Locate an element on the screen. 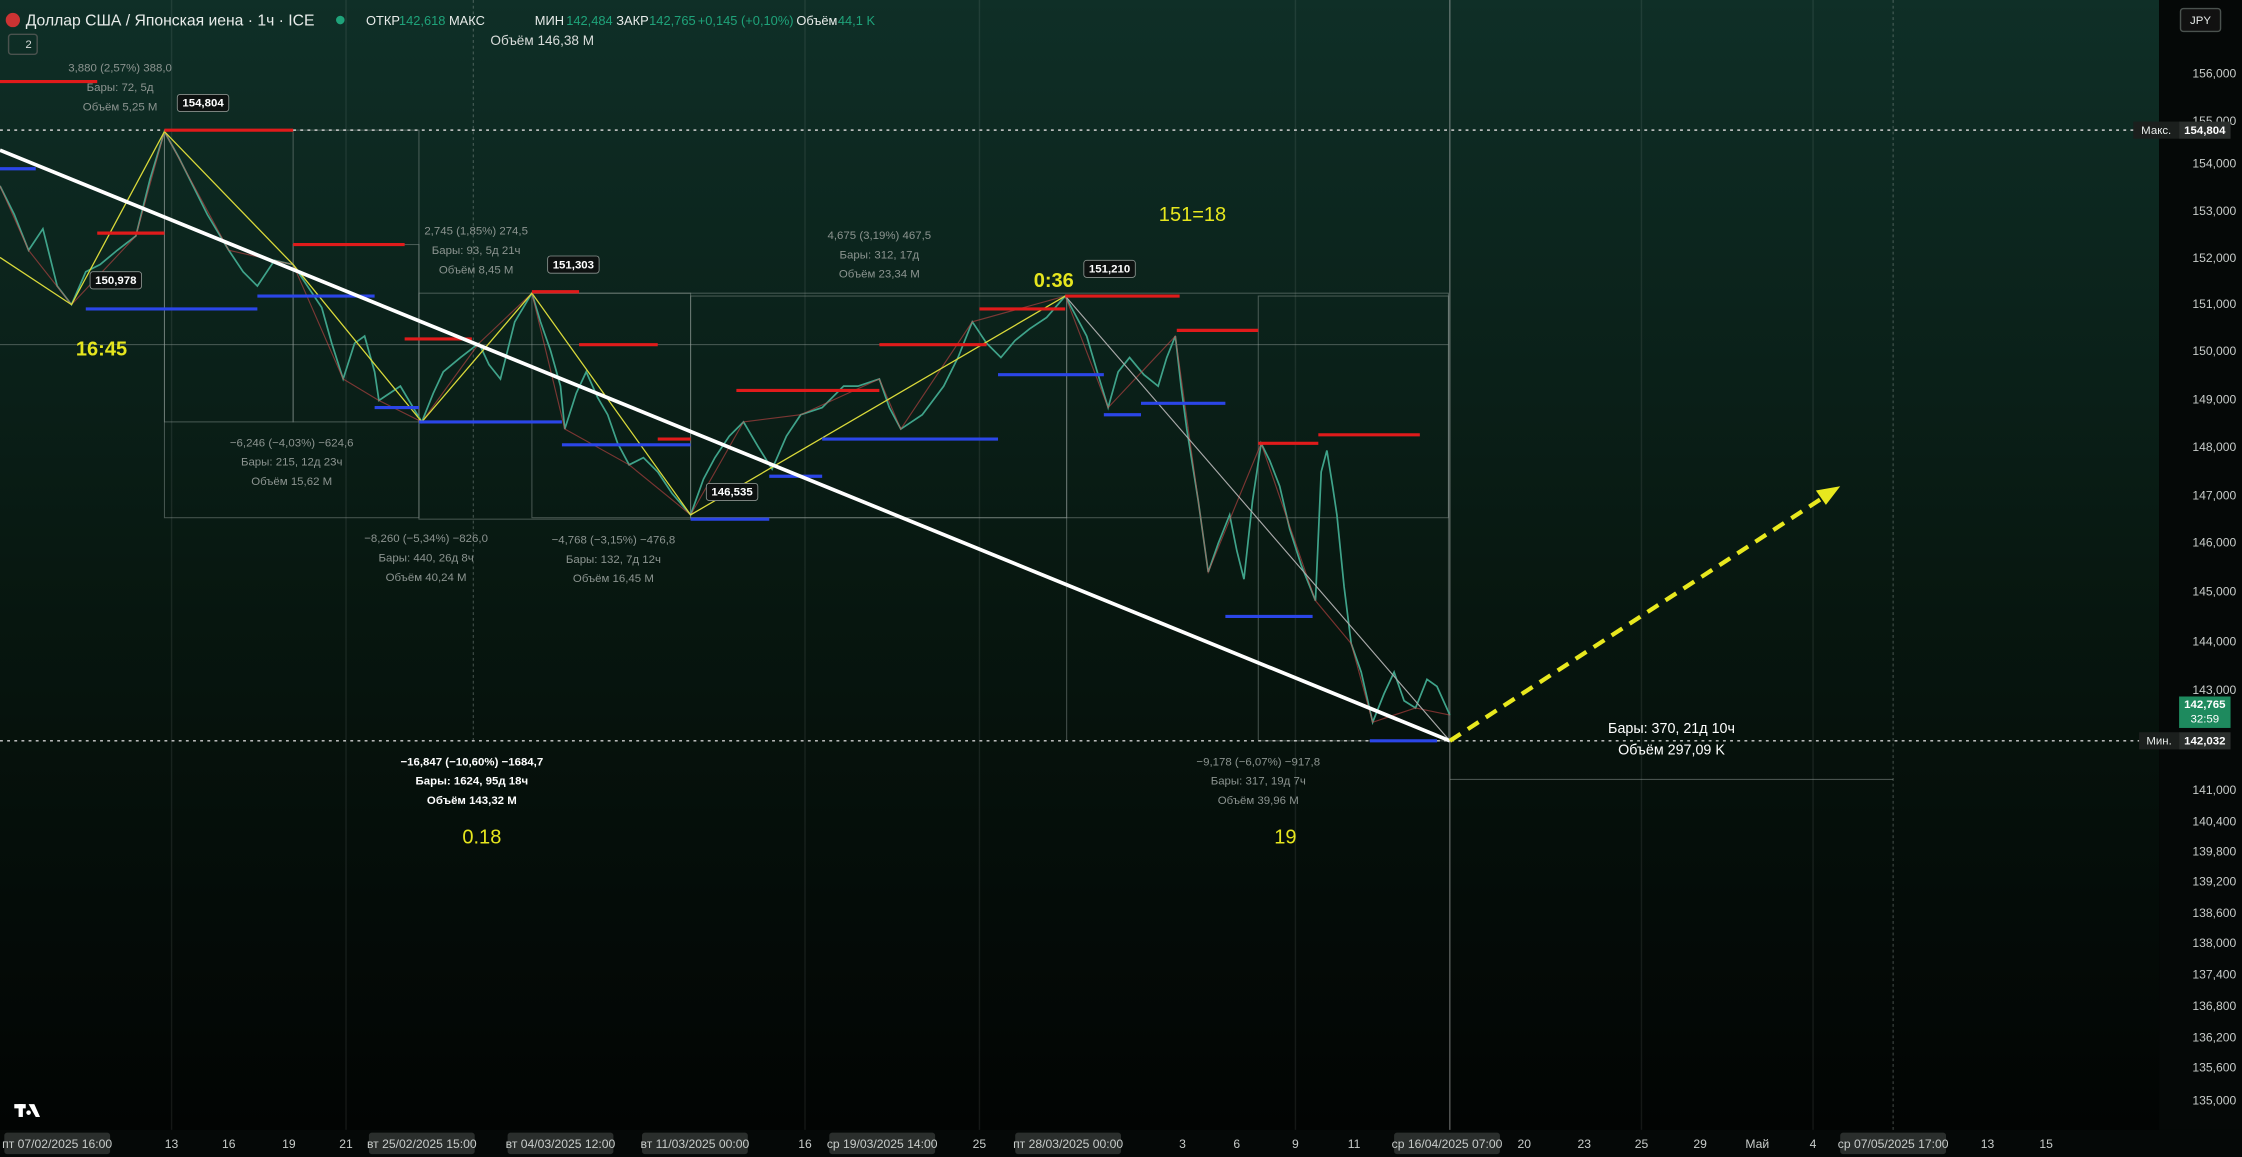  price-tick-label: 140,400 is located at coordinates (2214, 822).